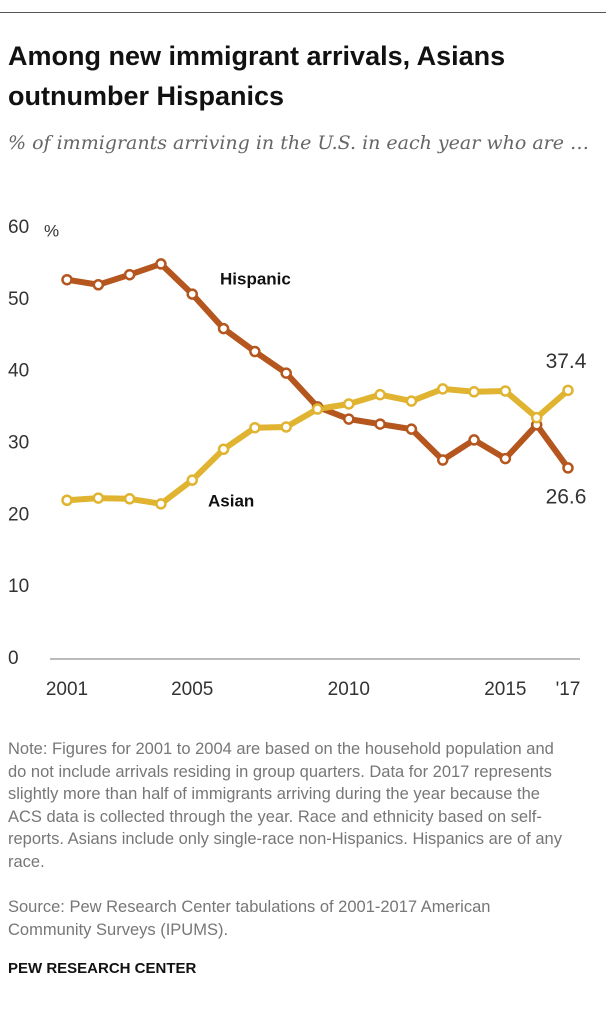 The image size is (612, 1024). What do you see at coordinates (18, 443) in the screenshot?
I see `y-tick-label: 30` at bounding box center [18, 443].